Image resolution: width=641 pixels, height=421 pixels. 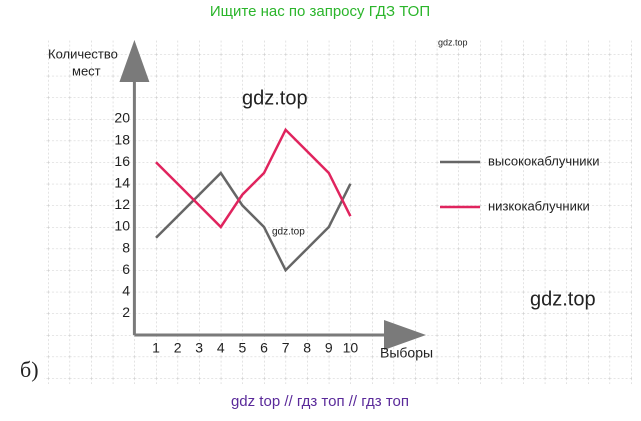 I want to click on x-tick-label: 10, so click(x=351, y=348).